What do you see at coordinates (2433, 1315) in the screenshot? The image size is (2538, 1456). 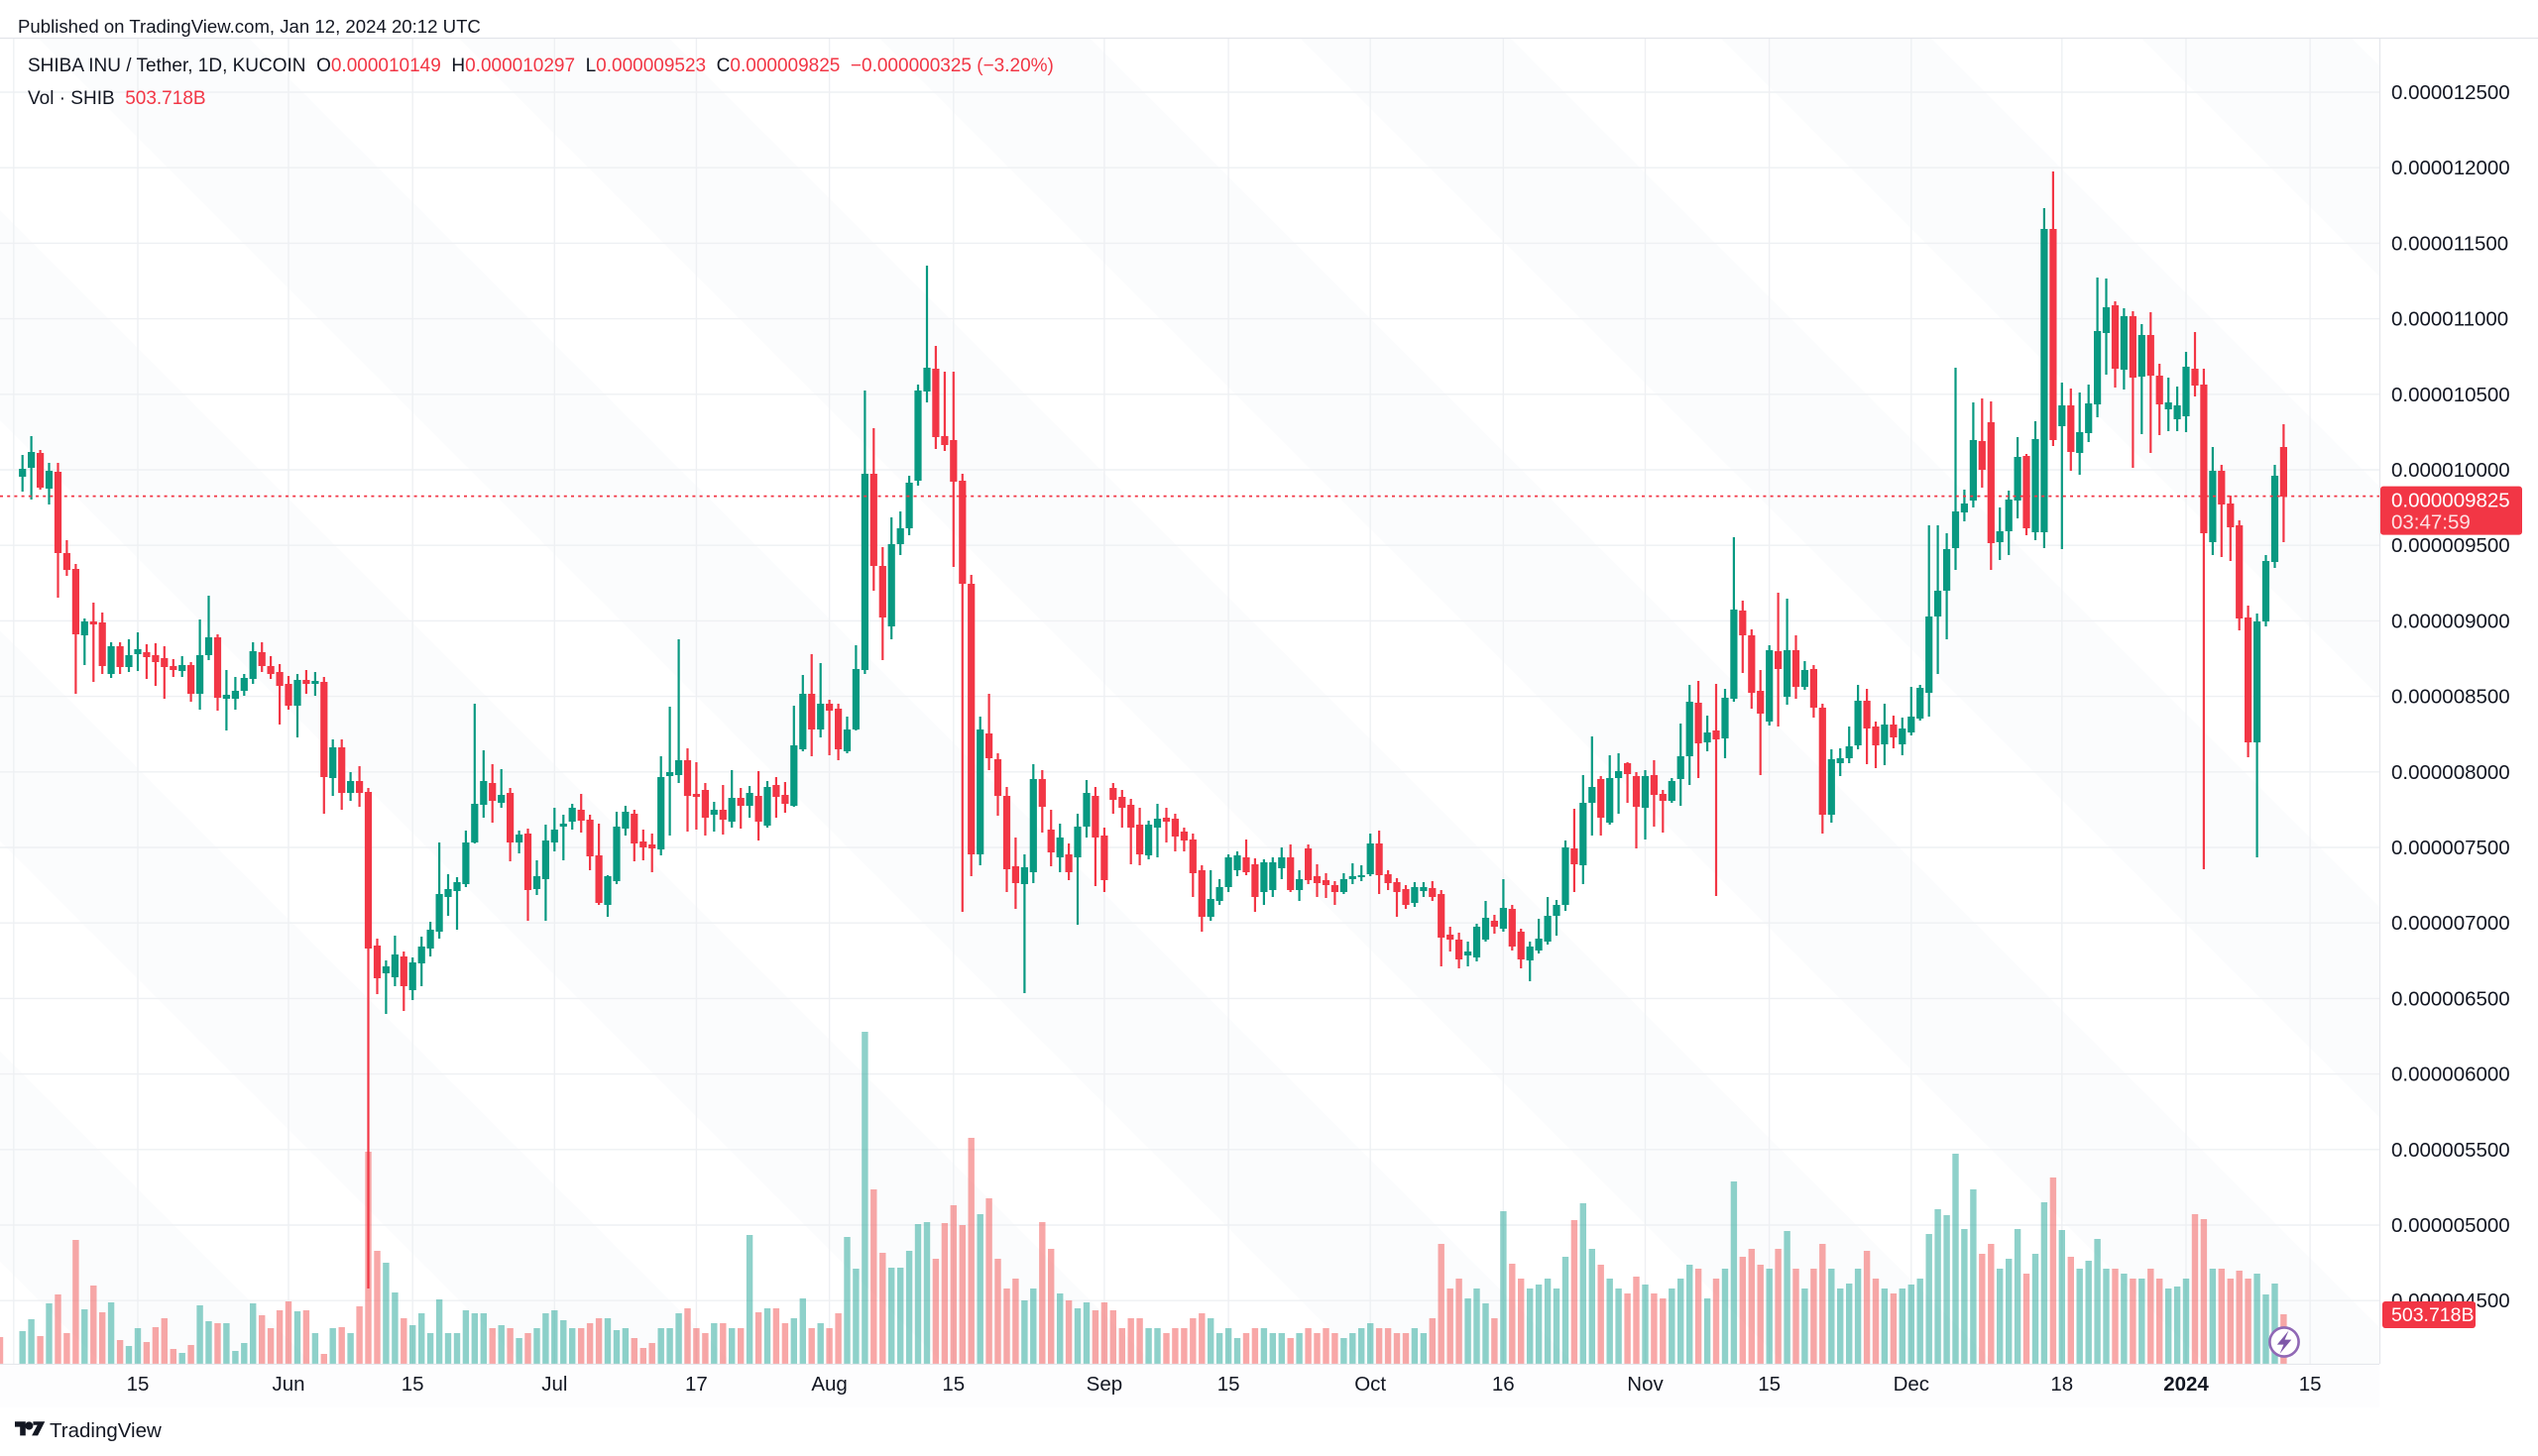 I see `svg-text: 503.718B` at bounding box center [2433, 1315].